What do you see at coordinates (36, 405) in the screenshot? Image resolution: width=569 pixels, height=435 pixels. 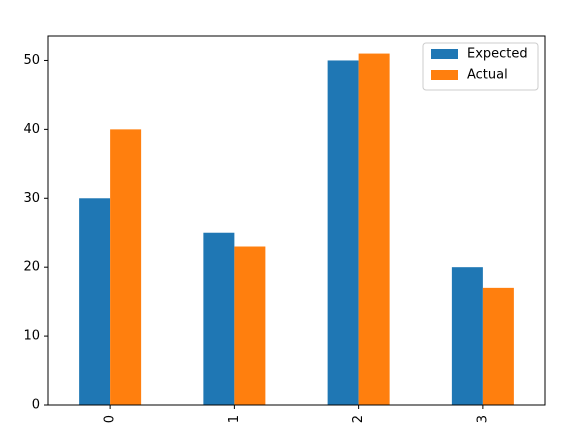 I see `y-tick-label: 0` at bounding box center [36, 405].